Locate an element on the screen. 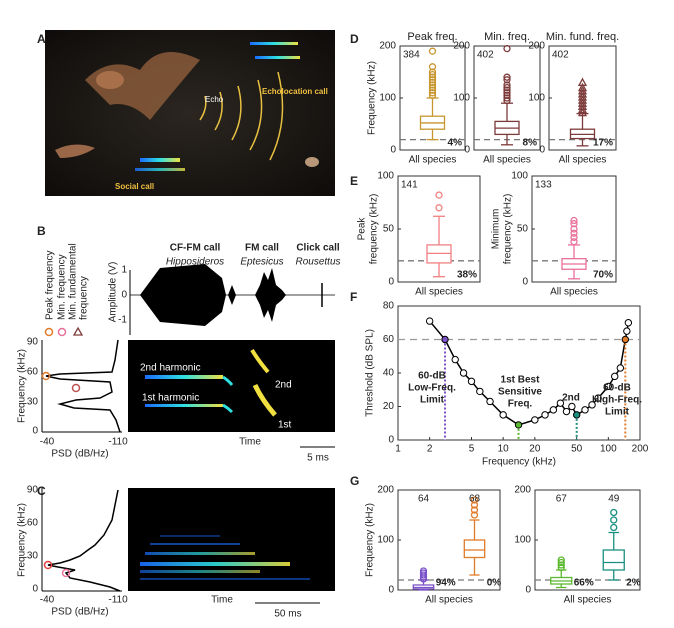 The image size is (674, 628). axis-label: PSD (dB/Hz) is located at coordinates (79, 454).